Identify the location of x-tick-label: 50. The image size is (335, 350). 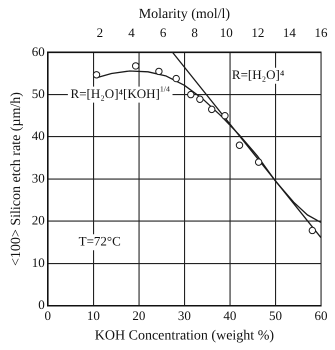
(275, 315).